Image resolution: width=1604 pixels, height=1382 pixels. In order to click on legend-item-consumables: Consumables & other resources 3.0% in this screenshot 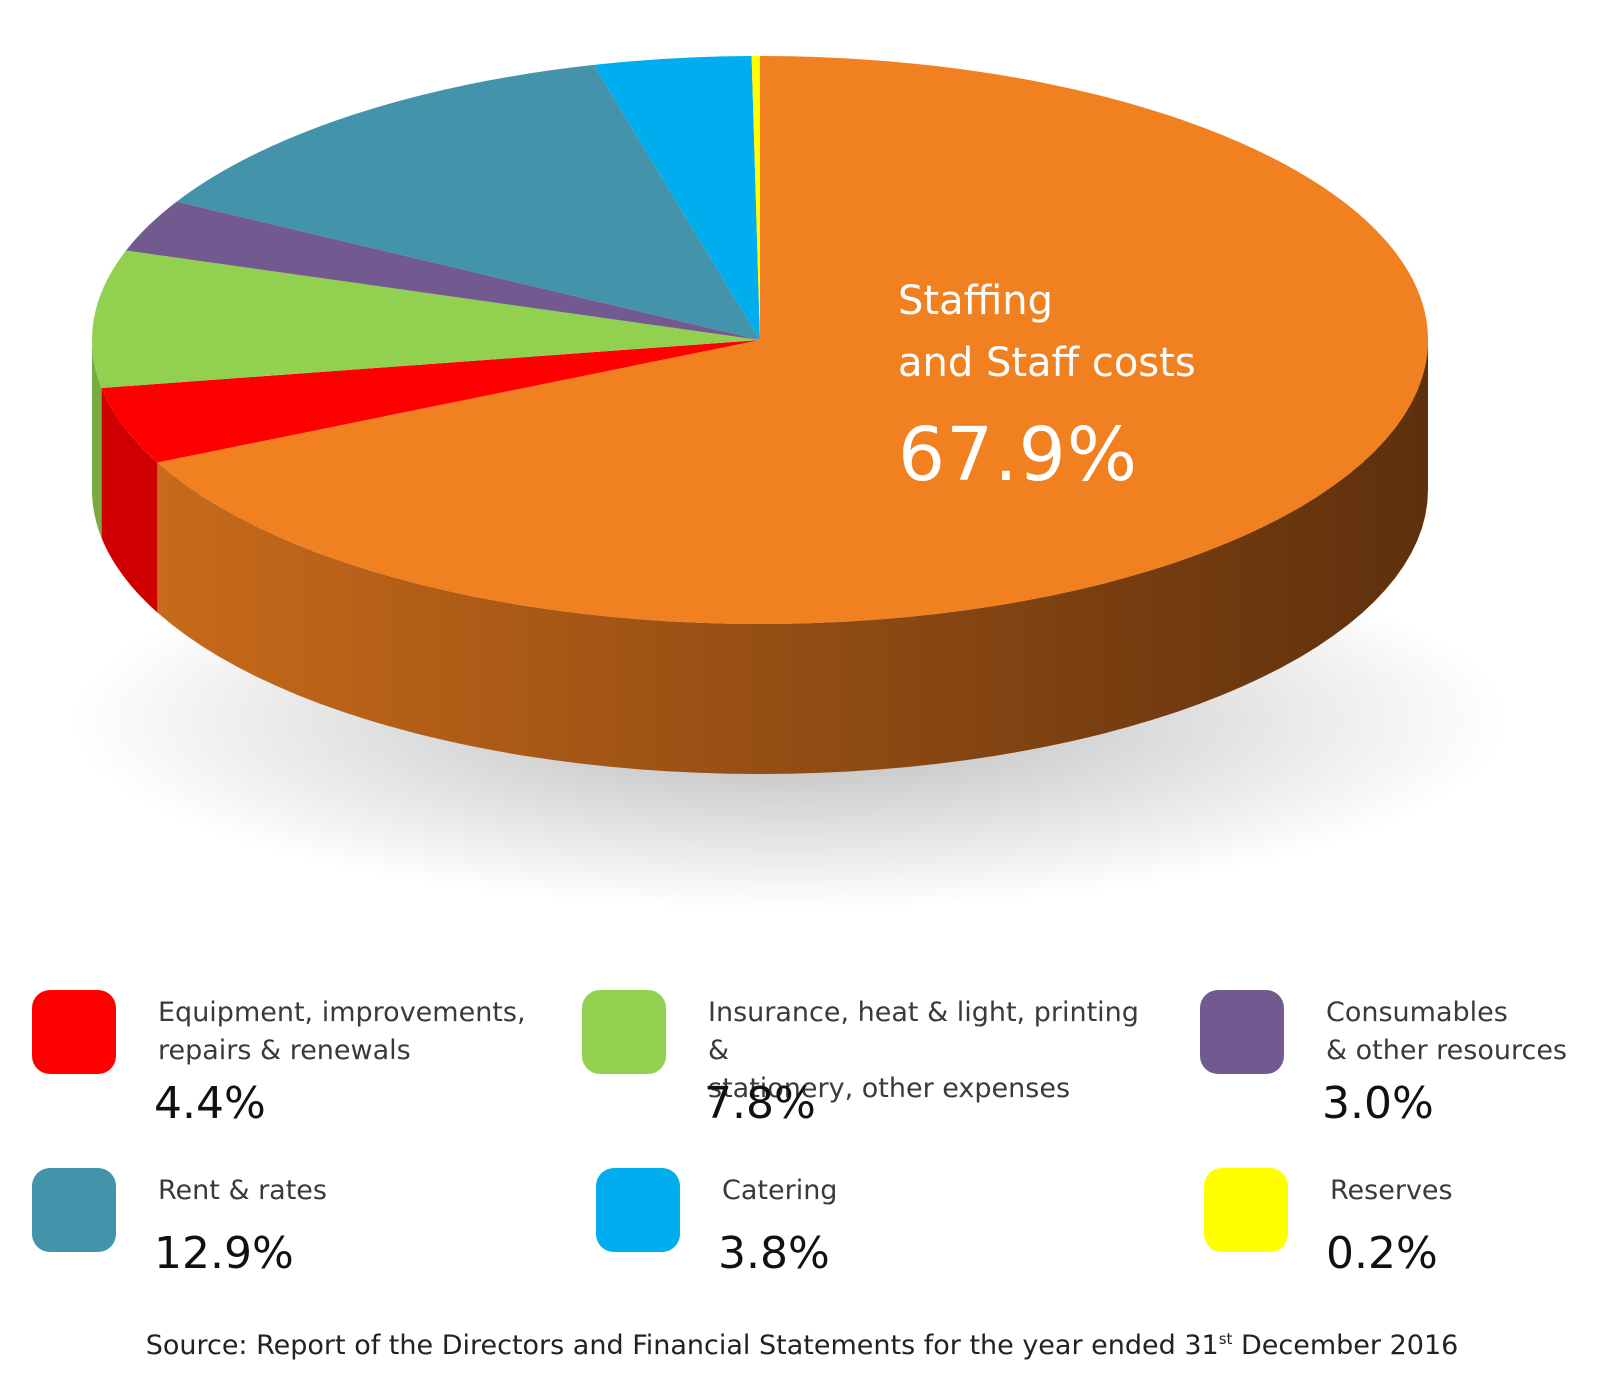, I will do `click(1400, 1065)`.